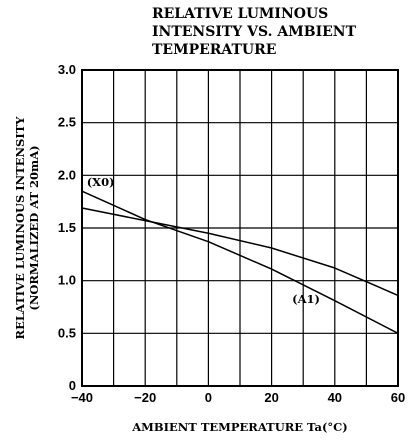 This screenshot has height=441, width=408. What do you see at coordinates (240, 14) in the screenshot?
I see `chart-title-line-1: RELATIVE LUMINOUS` at bounding box center [240, 14].